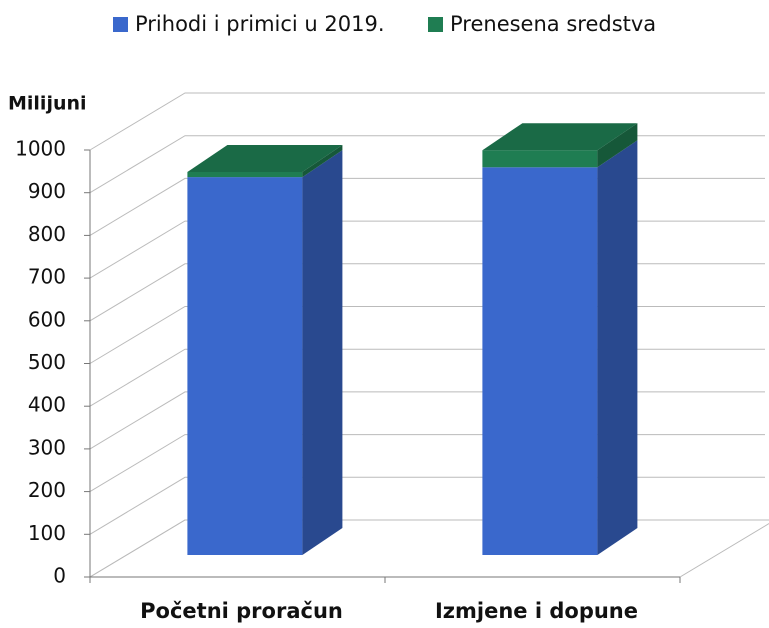 The height and width of the screenshot is (628, 769). What do you see at coordinates (47, 191) in the screenshot?
I see `y-tick-label: 900` at bounding box center [47, 191].